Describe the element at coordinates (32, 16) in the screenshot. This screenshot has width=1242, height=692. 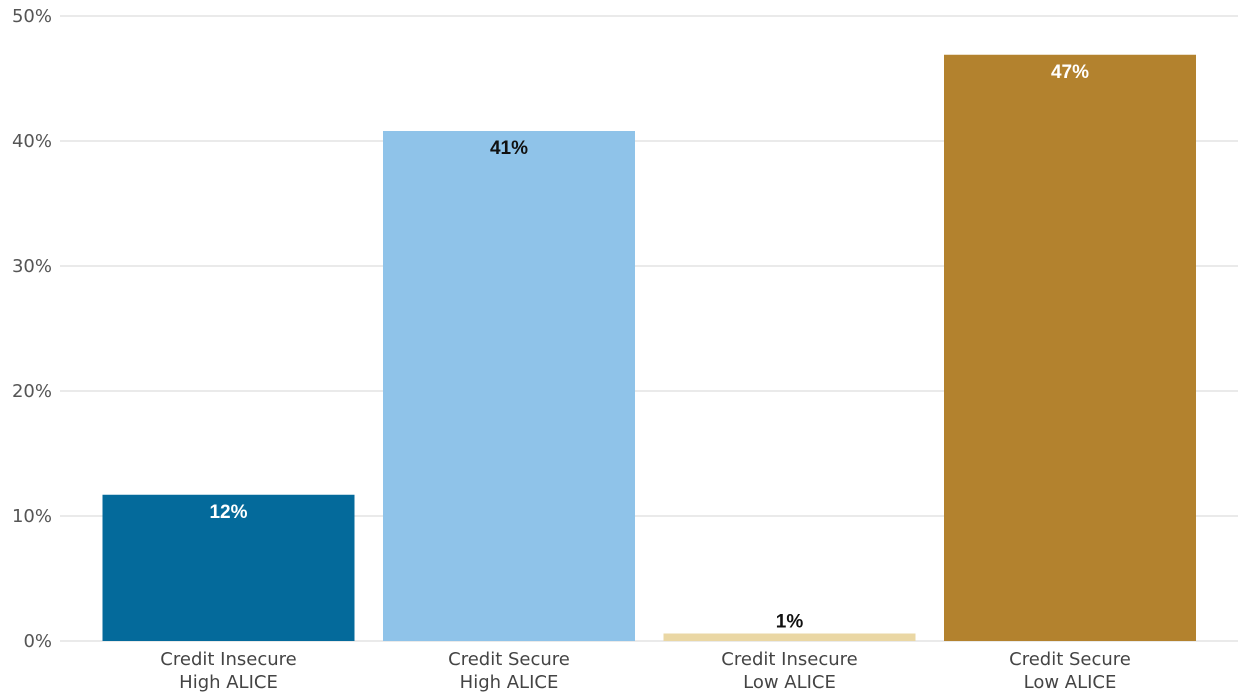
I see `y-tick-label: 50%` at that location.